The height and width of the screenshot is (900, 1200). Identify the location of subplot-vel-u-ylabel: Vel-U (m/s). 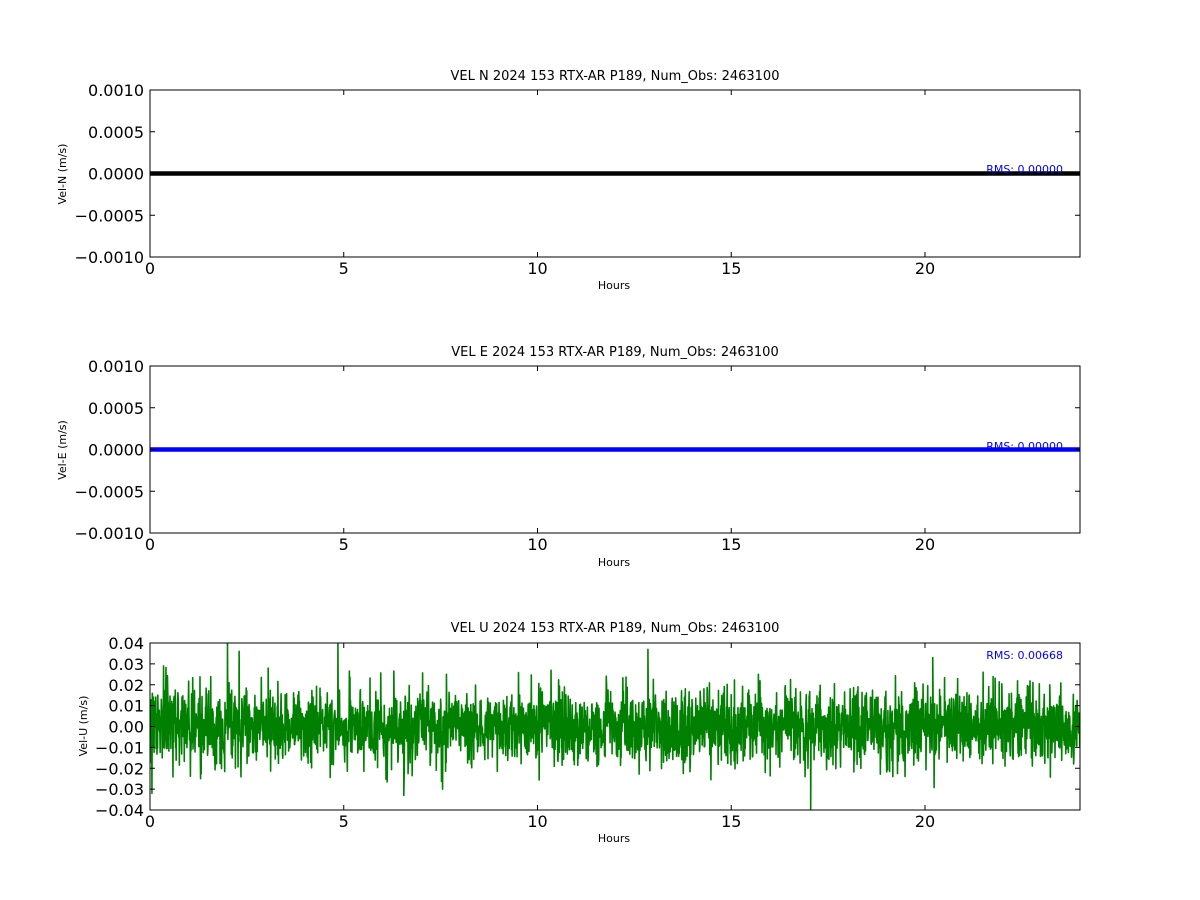
(83, 726).